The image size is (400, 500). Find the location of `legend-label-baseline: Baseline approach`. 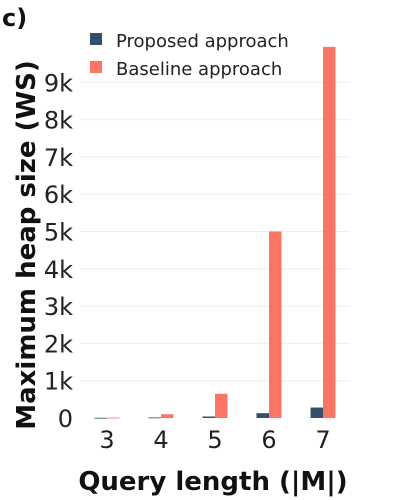

legend-label-baseline: Baseline approach is located at coordinates (199, 69).